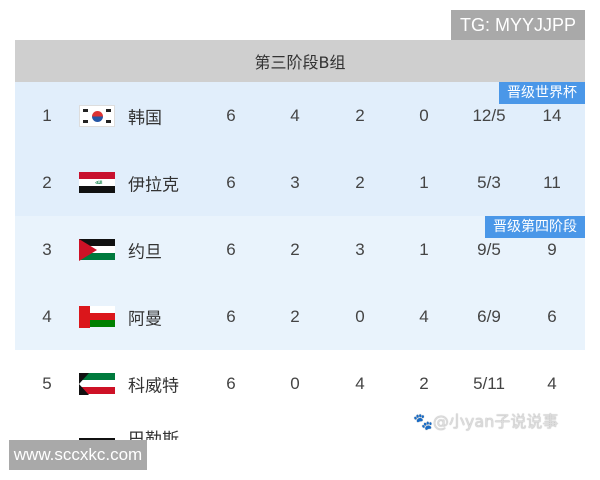  Describe the element at coordinates (295, 115) in the screenshot. I see `won-cell: 4` at that location.